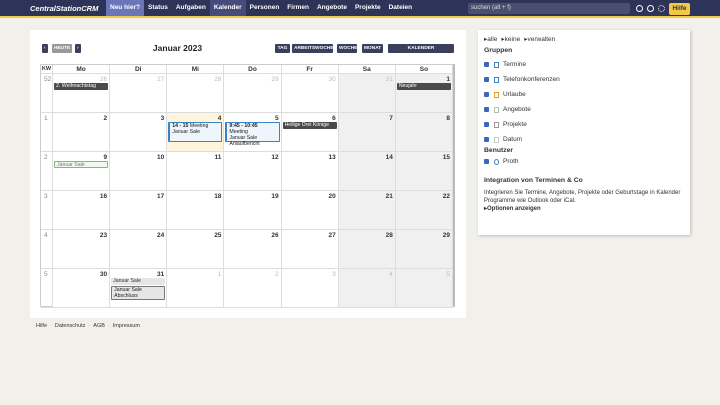  Describe the element at coordinates (367, 171) in the screenshot. I see `day-cell: 14` at that location.